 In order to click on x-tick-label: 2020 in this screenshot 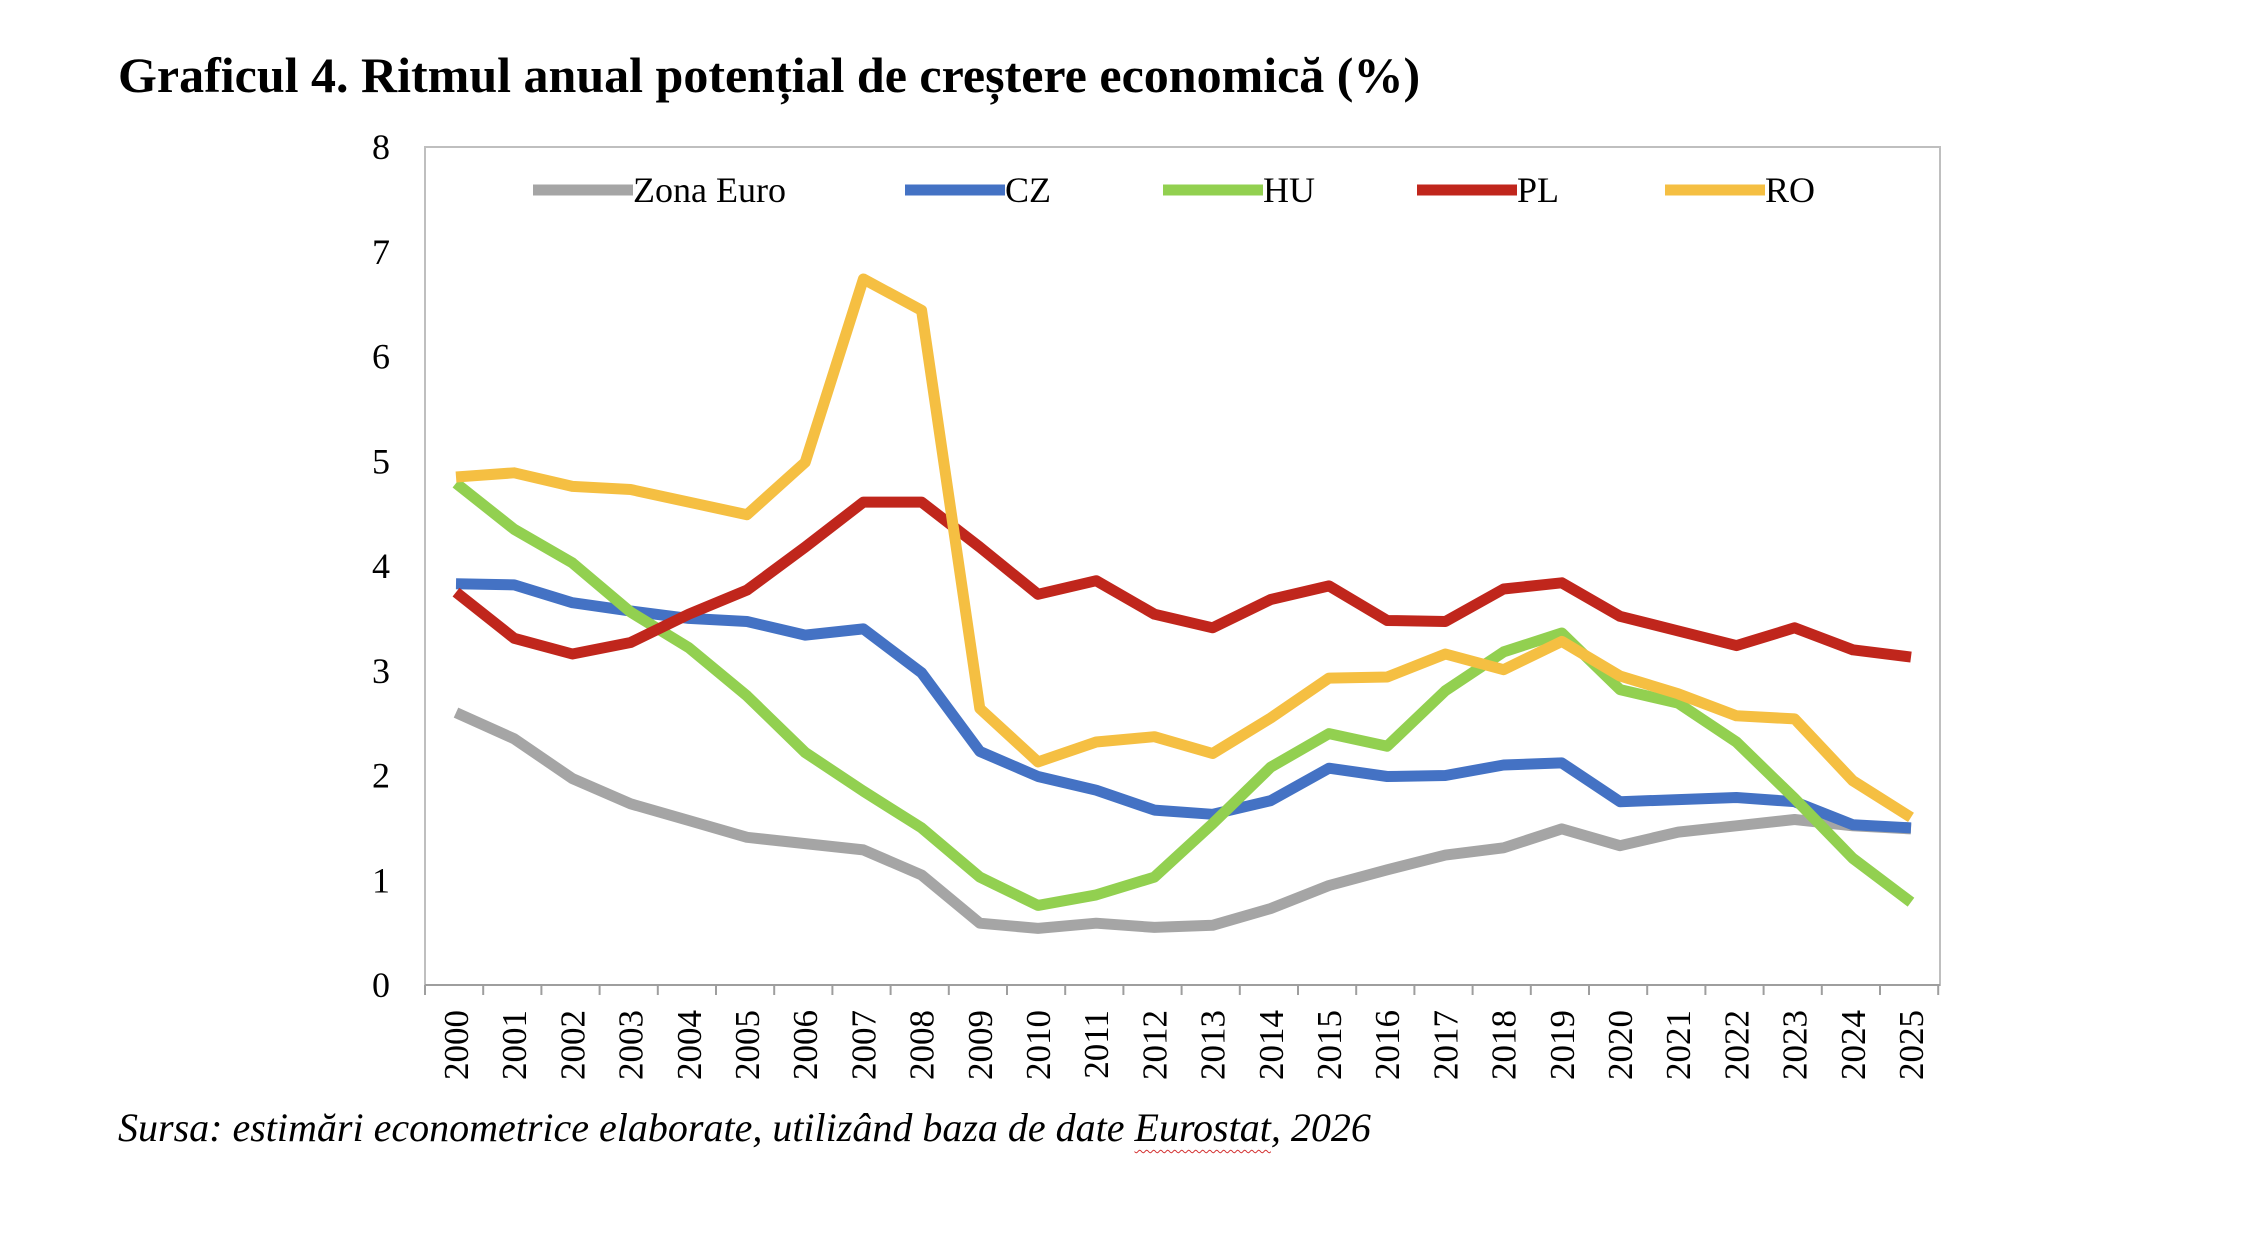, I will do `click(1620, 1045)`.